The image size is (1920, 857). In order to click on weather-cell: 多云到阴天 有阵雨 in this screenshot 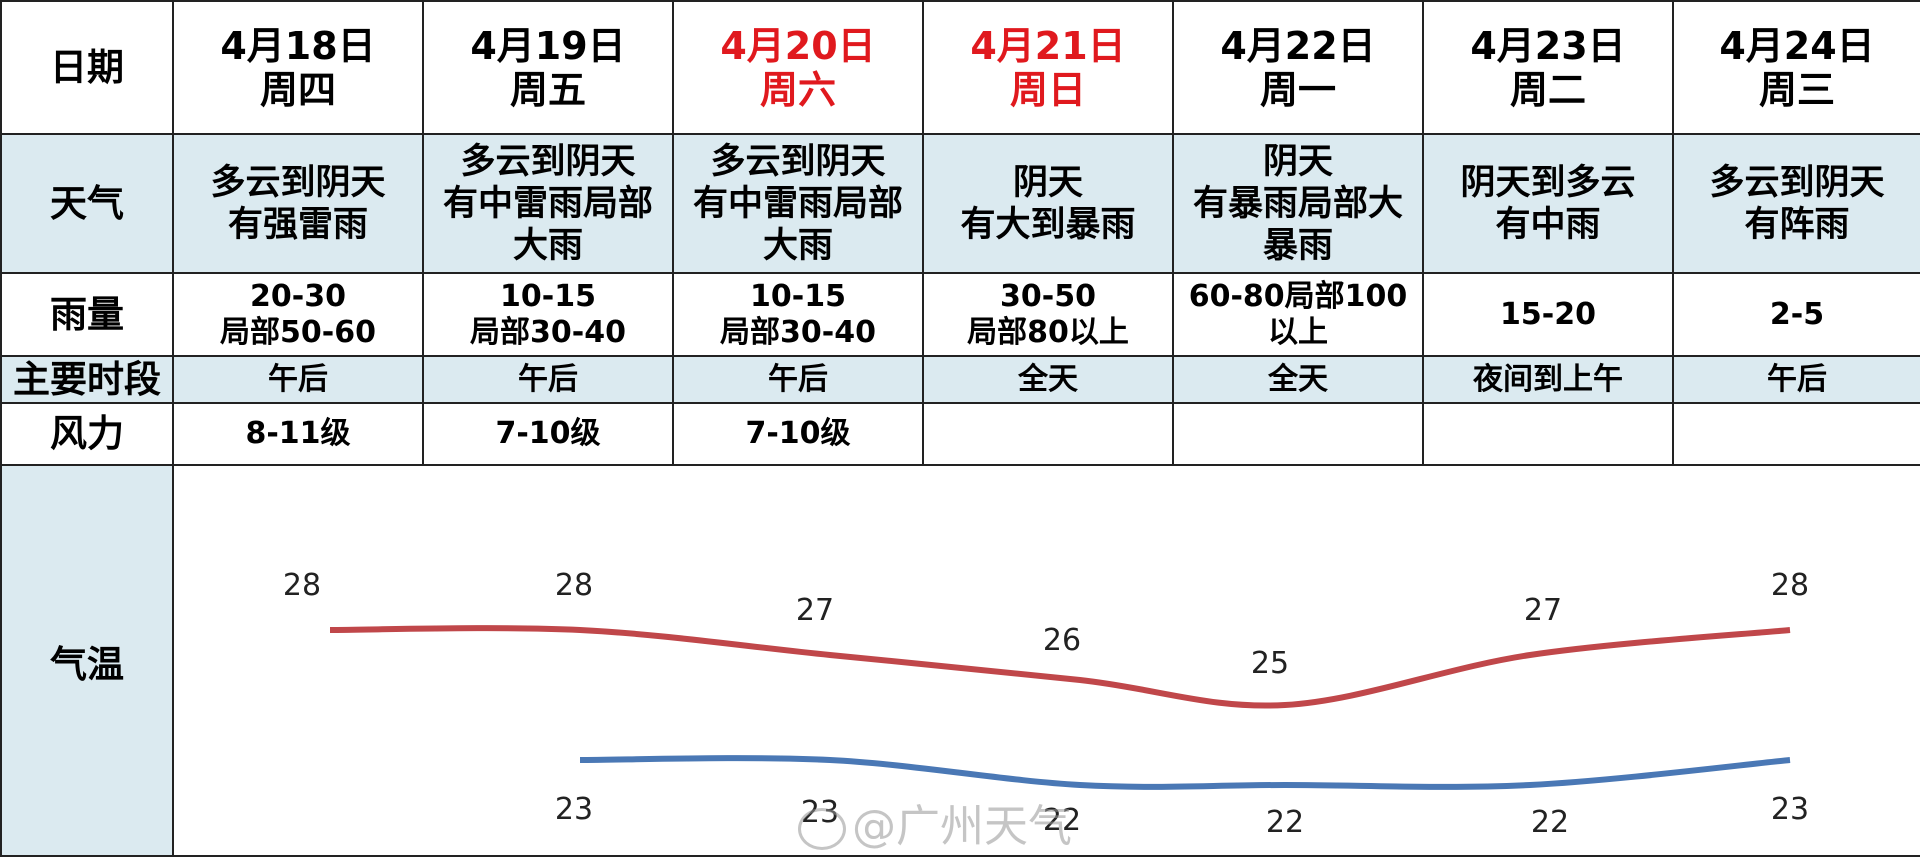, I will do `click(1796, 203)`.